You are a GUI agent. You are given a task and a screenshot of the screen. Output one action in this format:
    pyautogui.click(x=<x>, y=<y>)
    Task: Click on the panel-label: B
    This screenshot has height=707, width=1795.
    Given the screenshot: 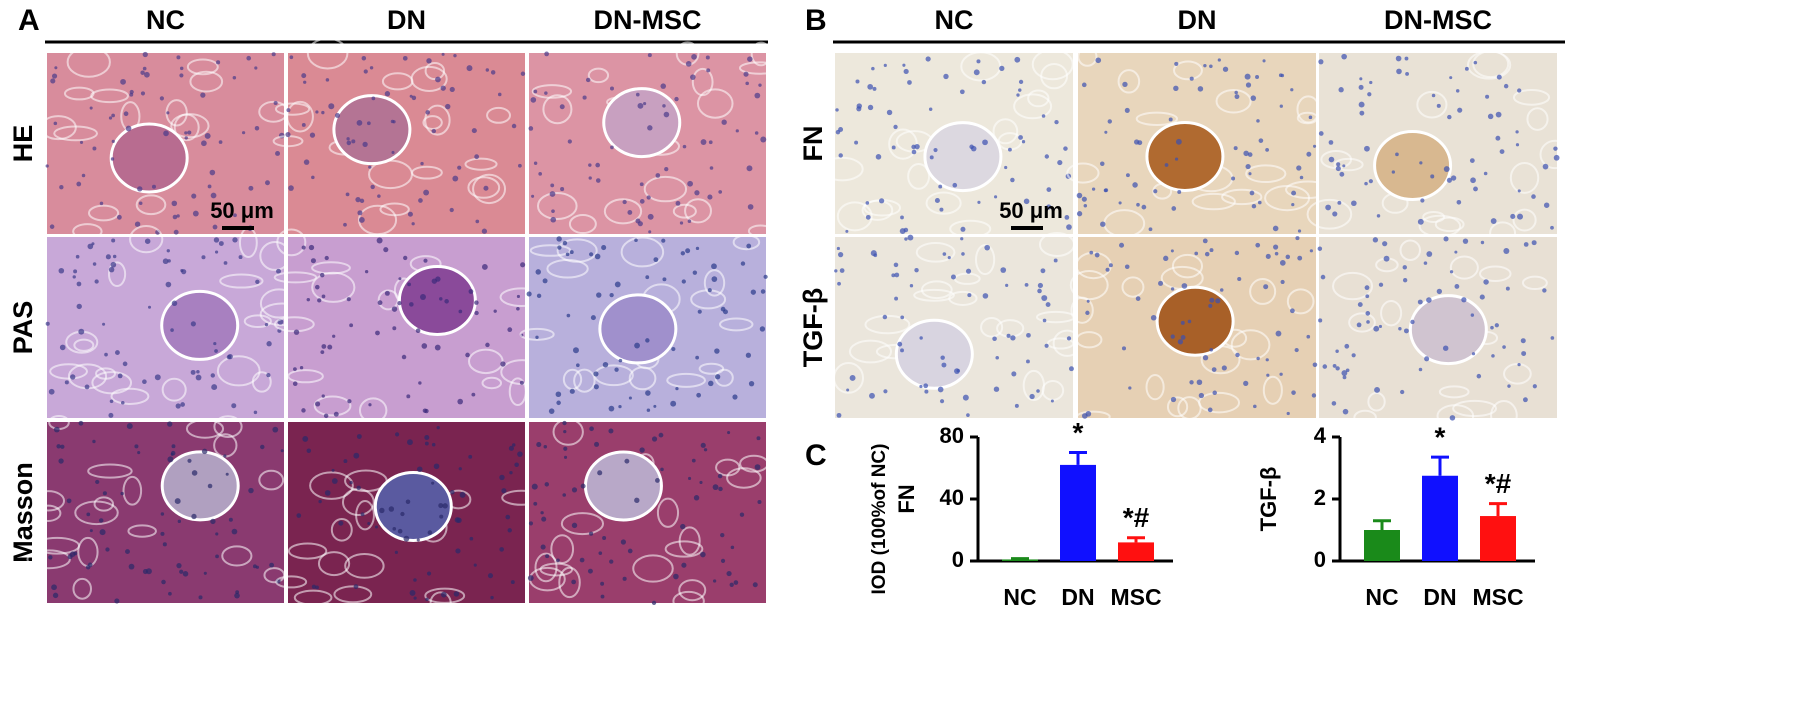 What is the action you would take?
    pyautogui.click(x=816, y=20)
    